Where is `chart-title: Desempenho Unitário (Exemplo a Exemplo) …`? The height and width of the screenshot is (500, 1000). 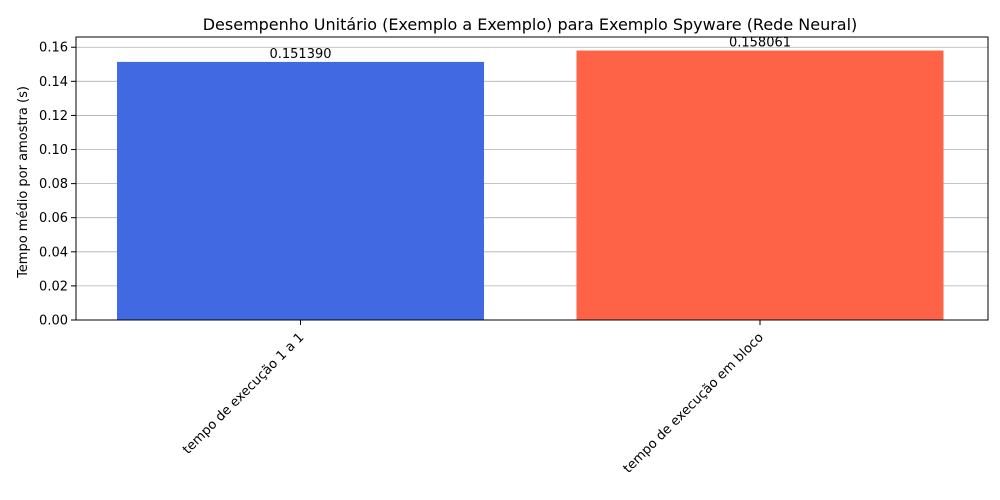
chart-title: Desempenho Unitário (Exemplo a Exemplo) … is located at coordinates (530, 24).